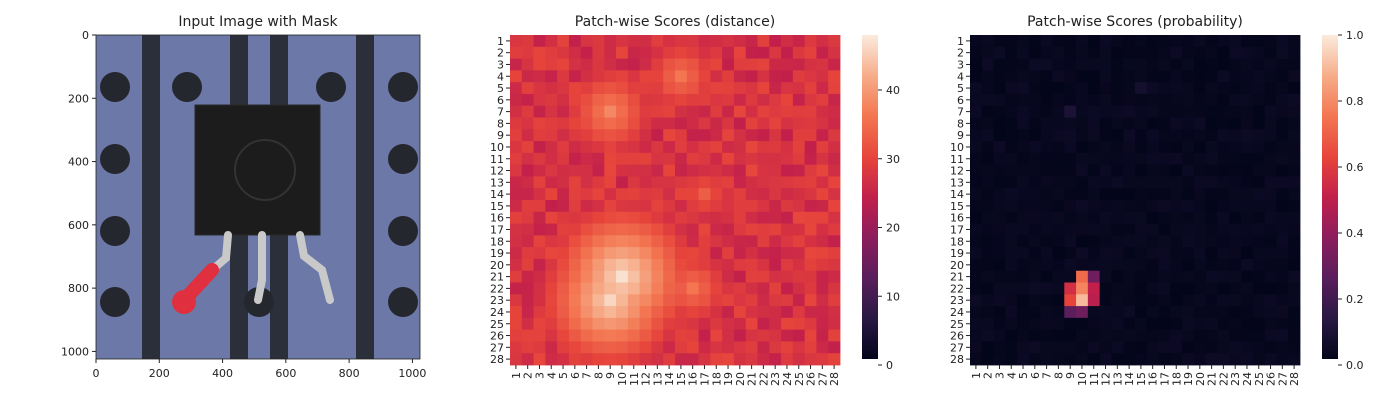 Image resolution: width=1400 pixels, height=400 pixels. Describe the element at coordinates (551, 375) in the screenshot. I see `x-tick-label: 4` at that location.